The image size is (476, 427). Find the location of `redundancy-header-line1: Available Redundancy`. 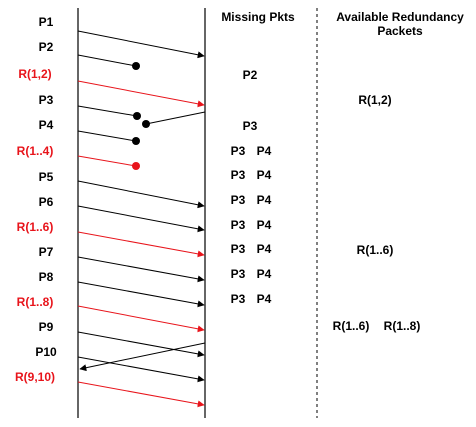

redundancy-header-line1: Available Redundancy is located at coordinates (400, 17).